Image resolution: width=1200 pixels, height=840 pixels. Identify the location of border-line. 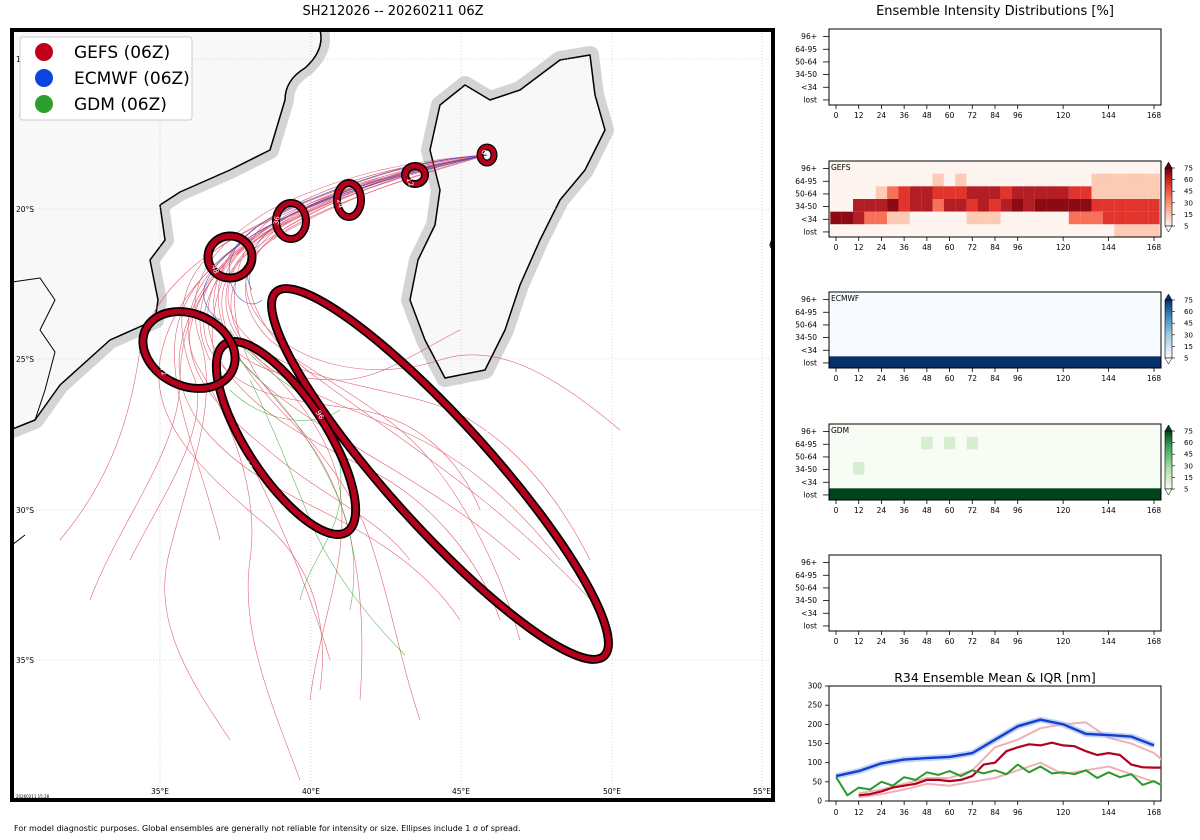
(34, 349).